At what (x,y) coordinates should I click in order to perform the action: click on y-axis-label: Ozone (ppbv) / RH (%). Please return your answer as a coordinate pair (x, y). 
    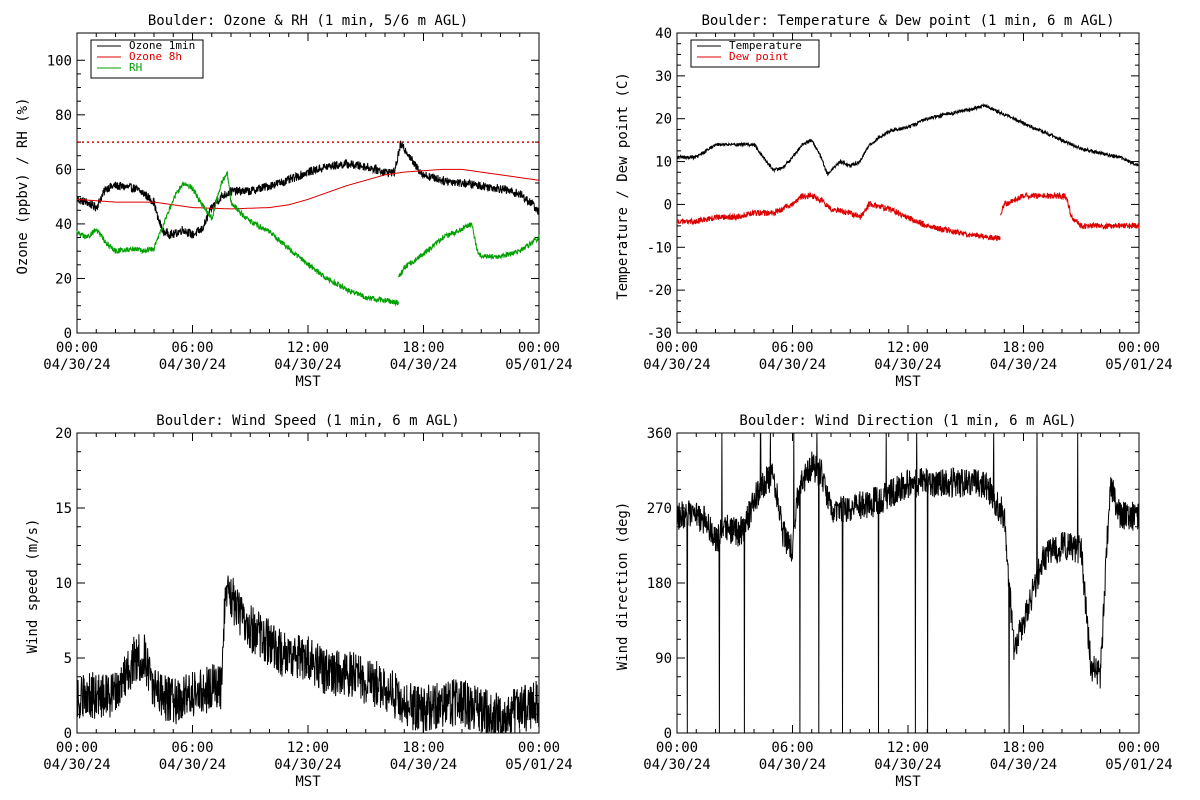
    Looking at the image, I should click on (23, 185).